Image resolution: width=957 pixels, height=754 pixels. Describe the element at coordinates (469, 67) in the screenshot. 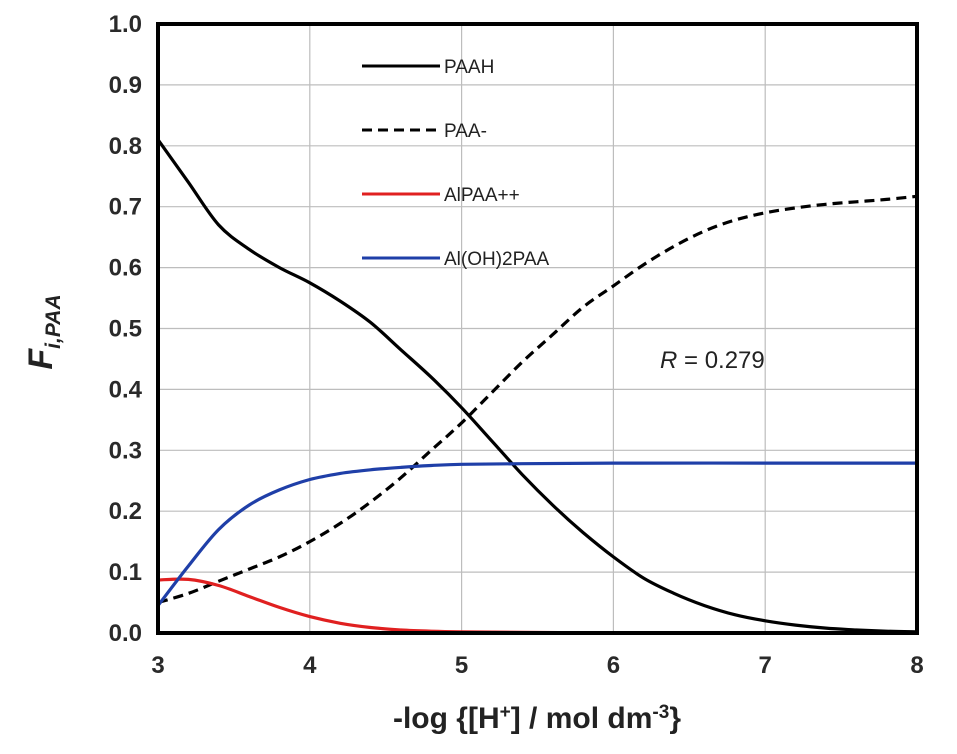

I see `legend-label-paah: PAAH` at that location.